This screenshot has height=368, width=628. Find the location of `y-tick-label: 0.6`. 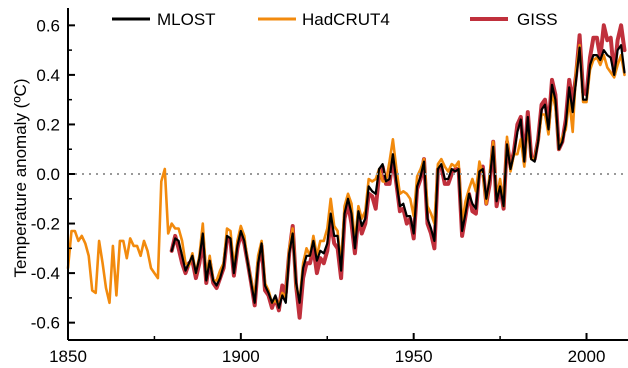

y-tick-label: 0.6 is located at coordinates (48, 25).